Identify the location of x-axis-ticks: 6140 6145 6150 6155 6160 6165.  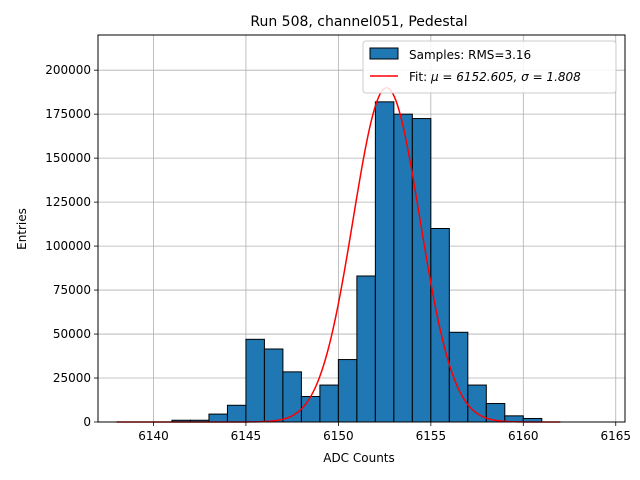
(384, 432).